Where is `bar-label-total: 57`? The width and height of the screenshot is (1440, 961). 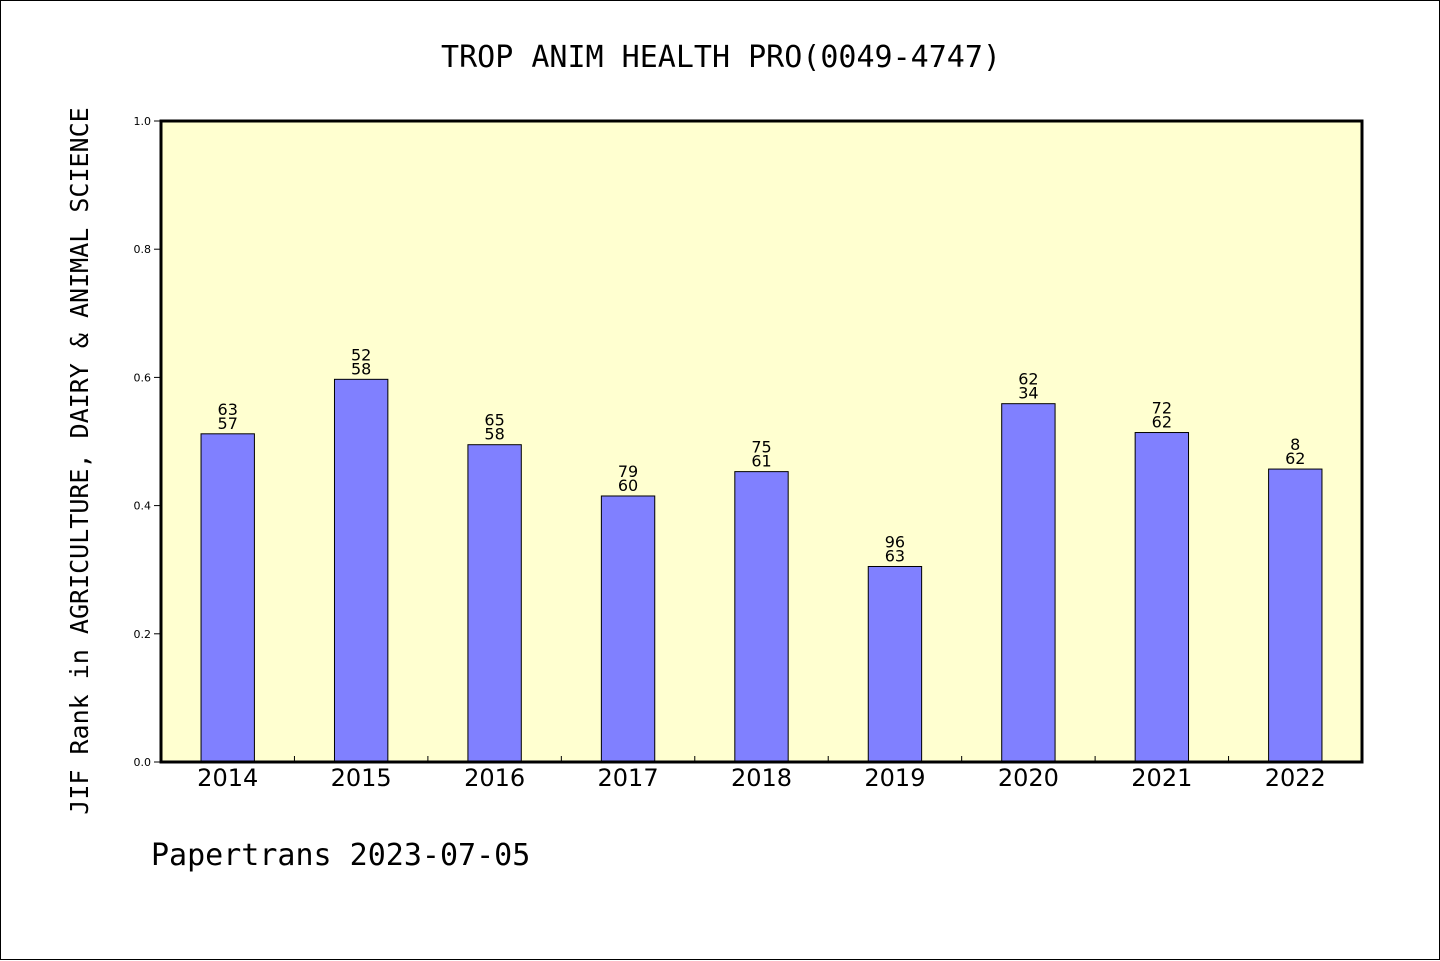
bar-label-total: 57 is located at coordinates (228, 423).